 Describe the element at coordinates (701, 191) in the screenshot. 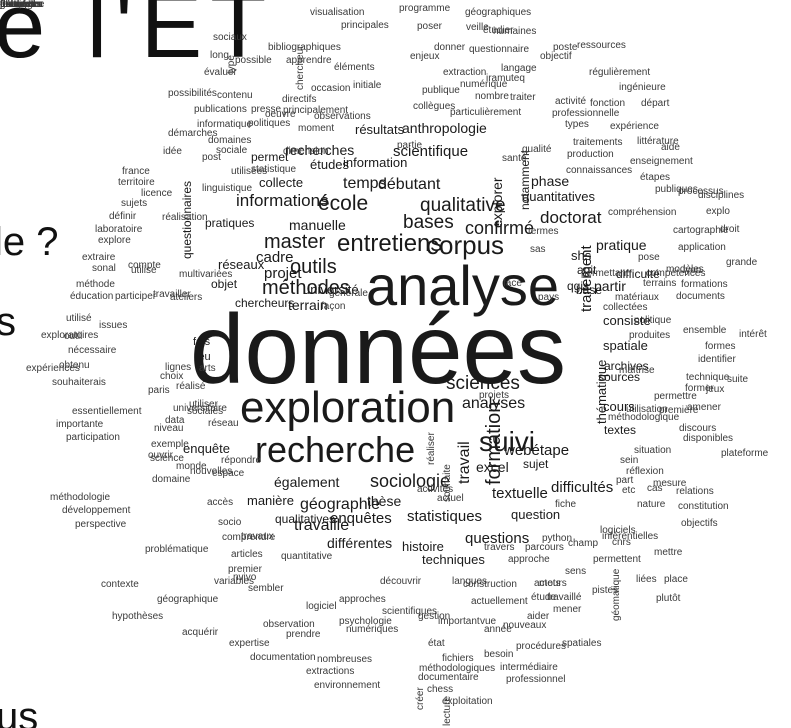

I see `word-cloud-word: processus` at that location.